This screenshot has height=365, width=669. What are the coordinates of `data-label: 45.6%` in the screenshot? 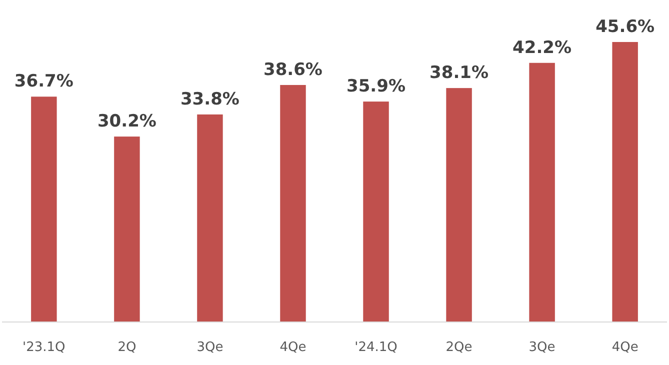 It's located at (625, 27).